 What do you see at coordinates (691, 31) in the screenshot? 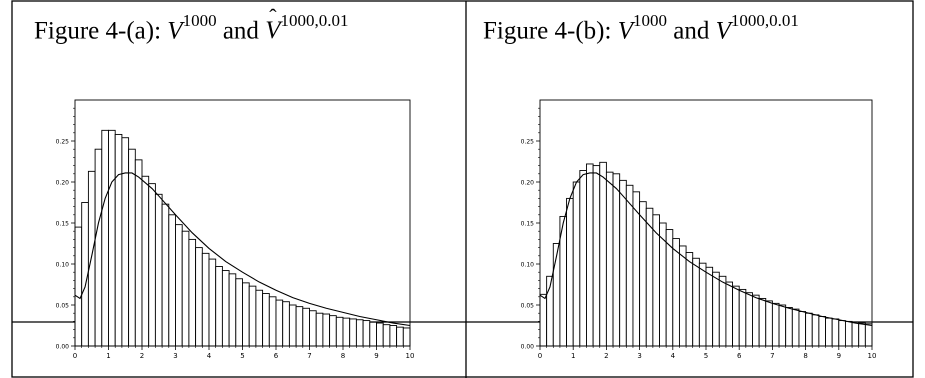
I see `title-and: and` at bounding box center [691, 31].